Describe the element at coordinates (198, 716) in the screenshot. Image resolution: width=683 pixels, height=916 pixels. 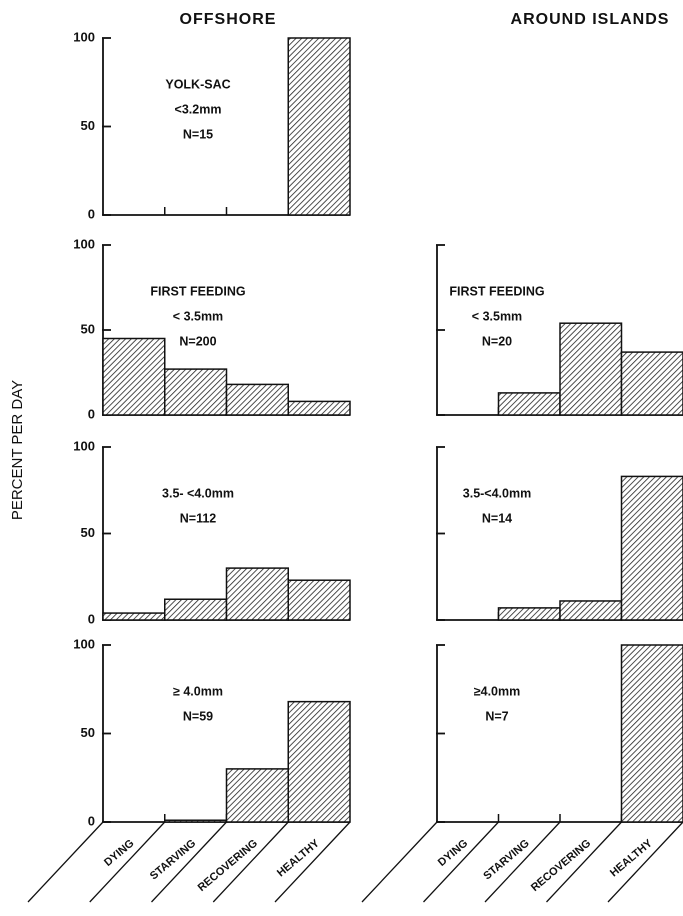
I see `annotation: N=59` at that location.